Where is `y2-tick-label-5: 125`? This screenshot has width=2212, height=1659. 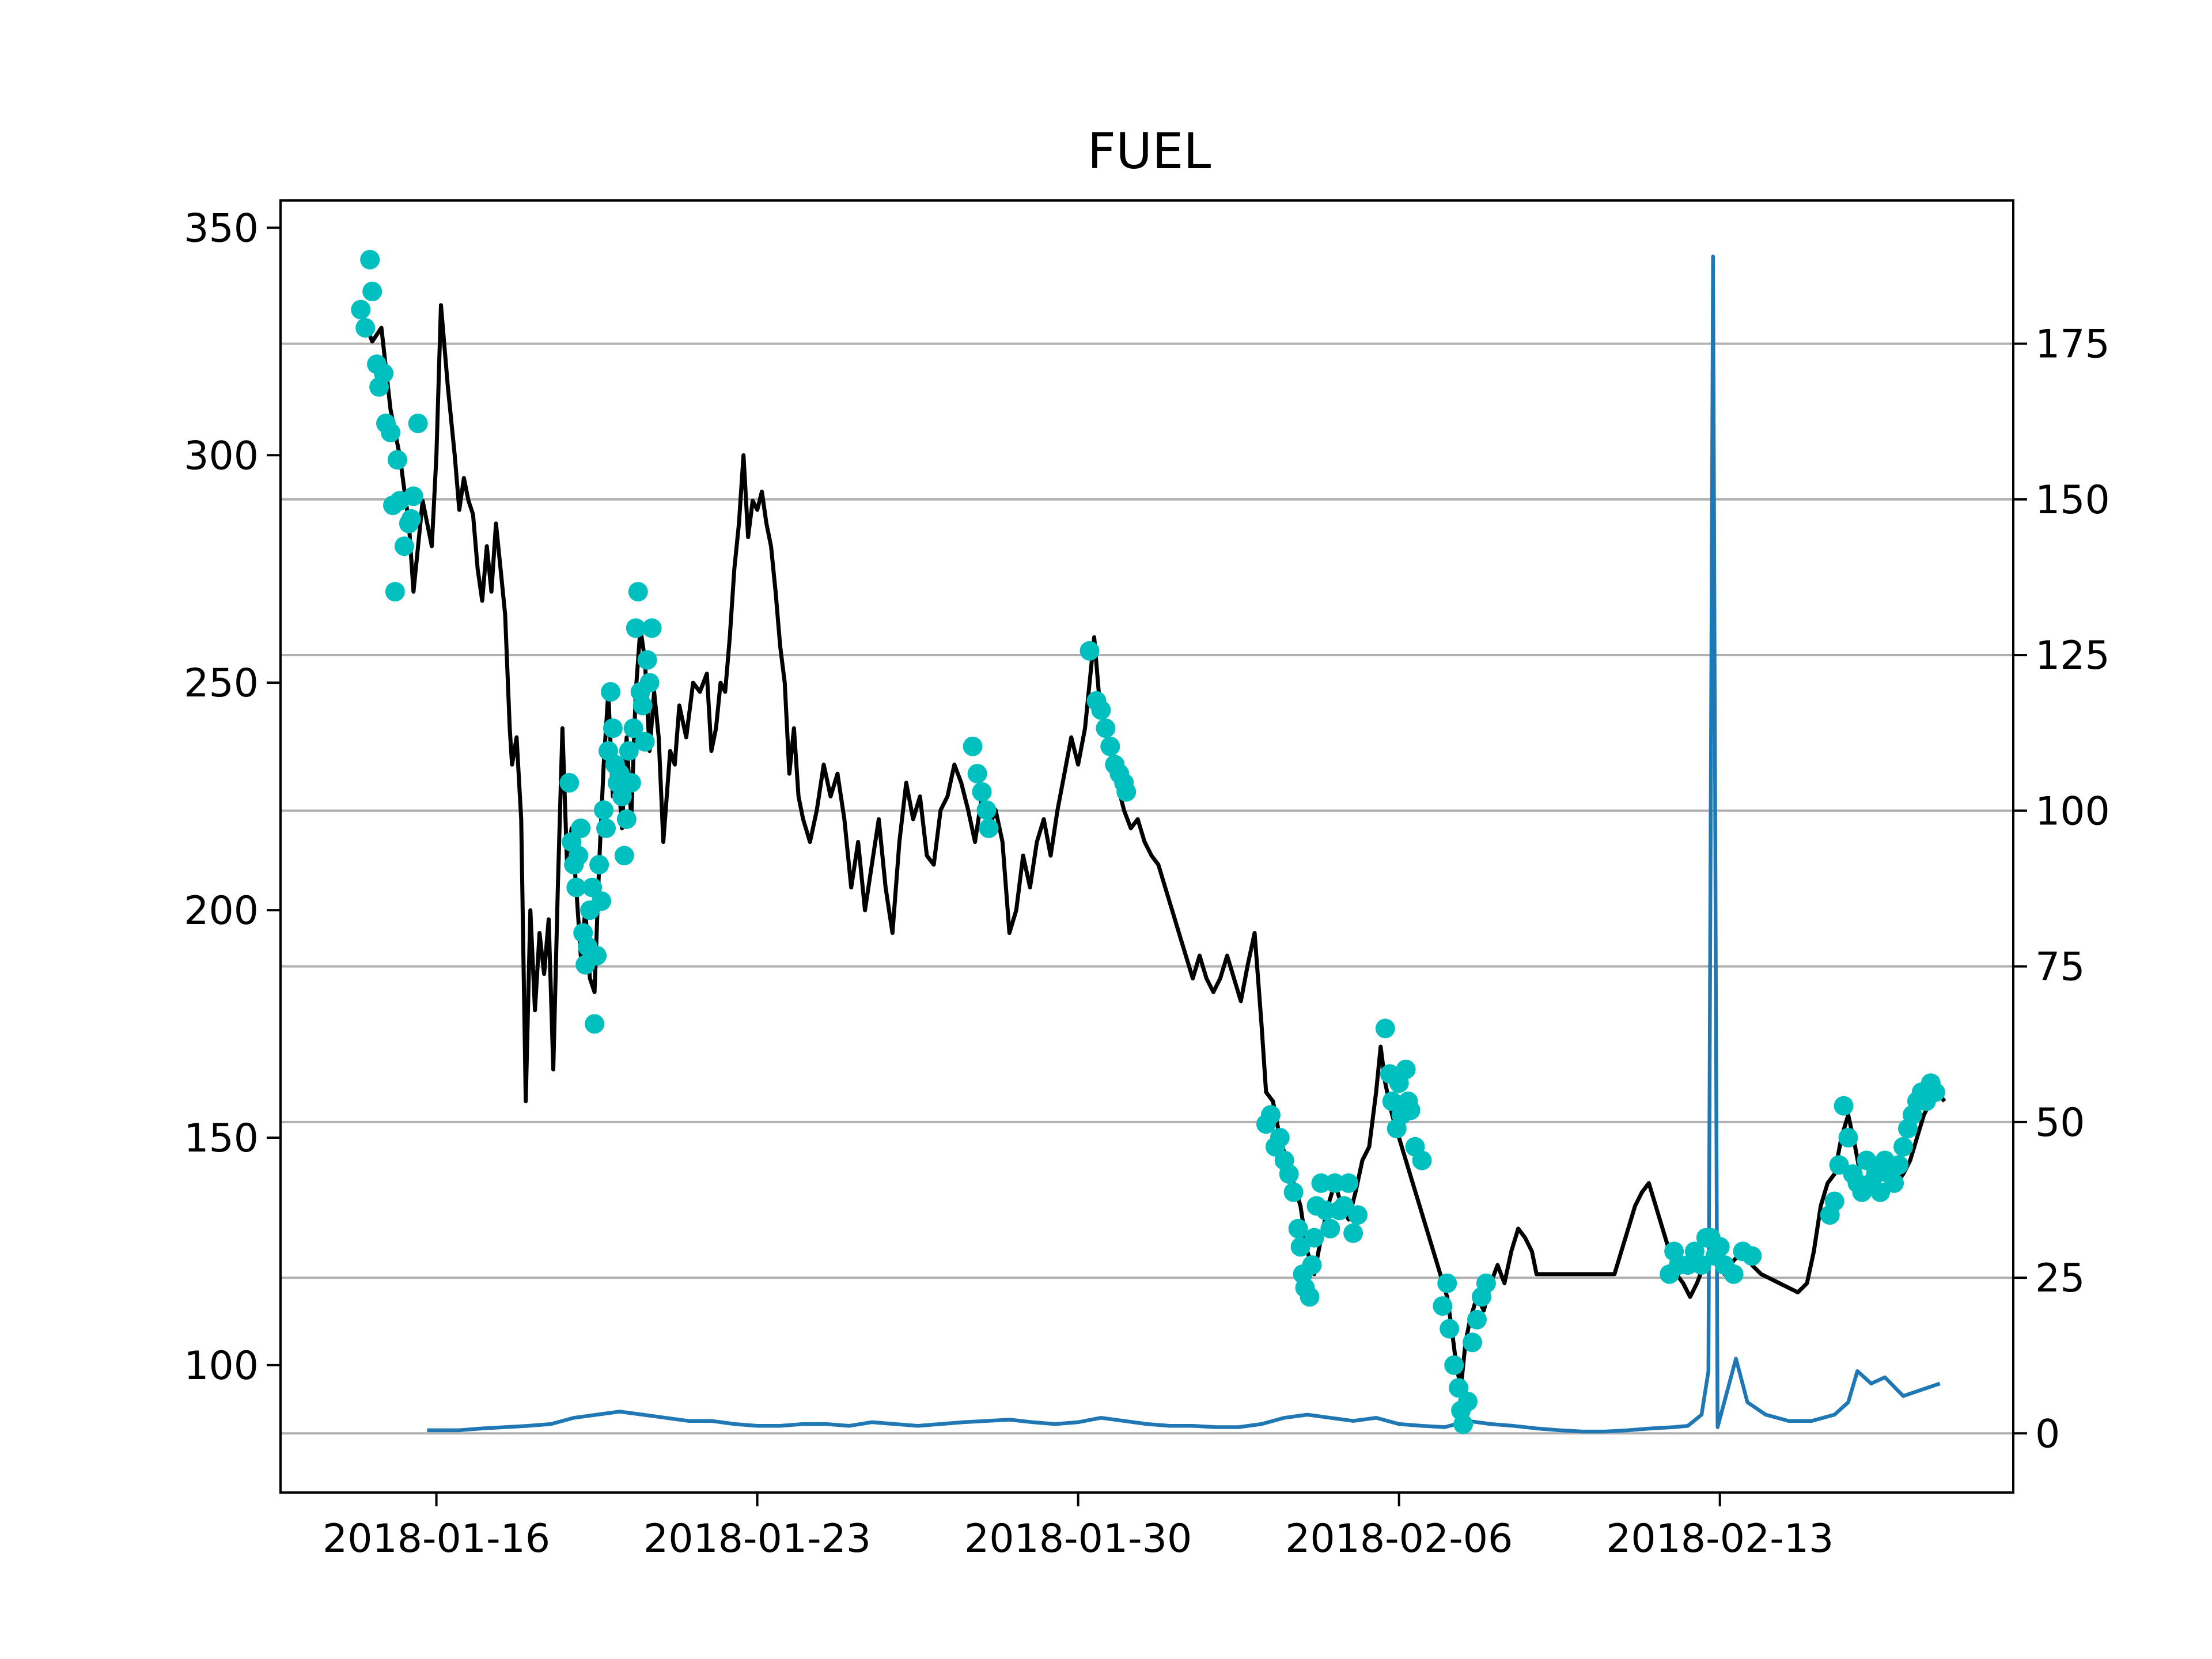
y2-tick-label-5: 125 is located at coordinates (2072, 656).